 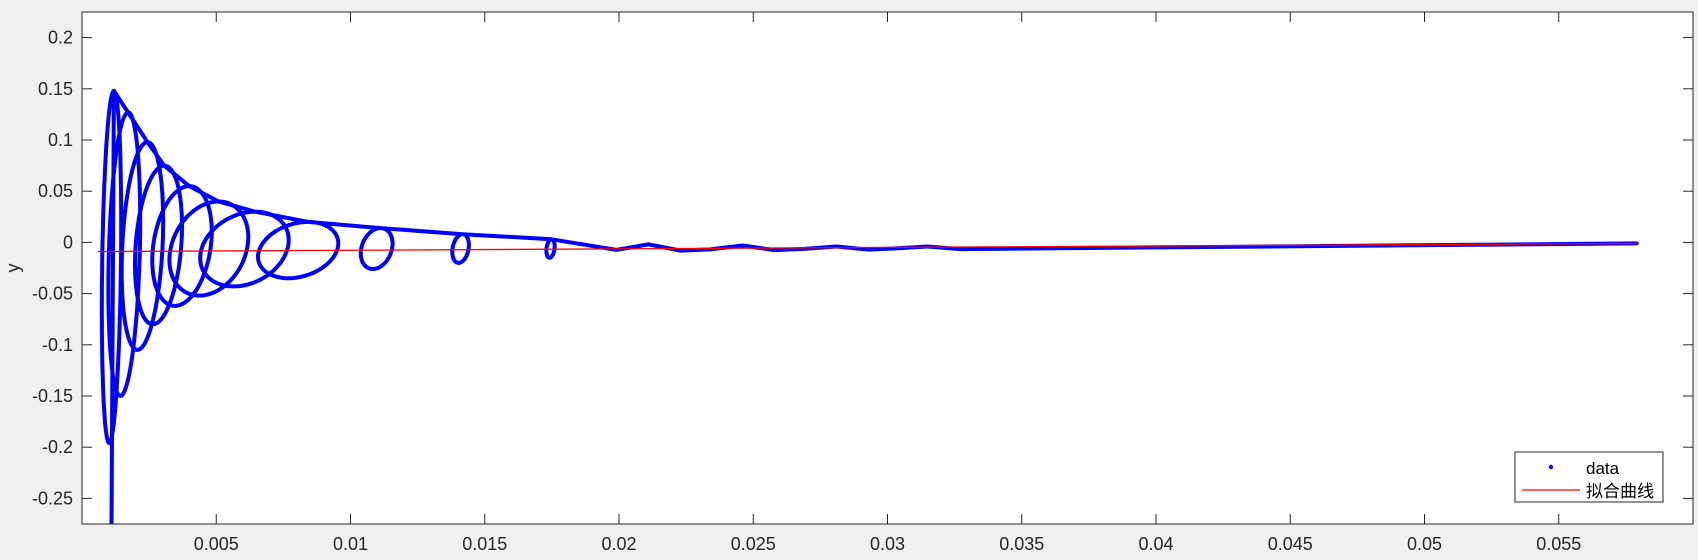 I want to click on y-tick-label: 0.15, so click(x=55, y=89).